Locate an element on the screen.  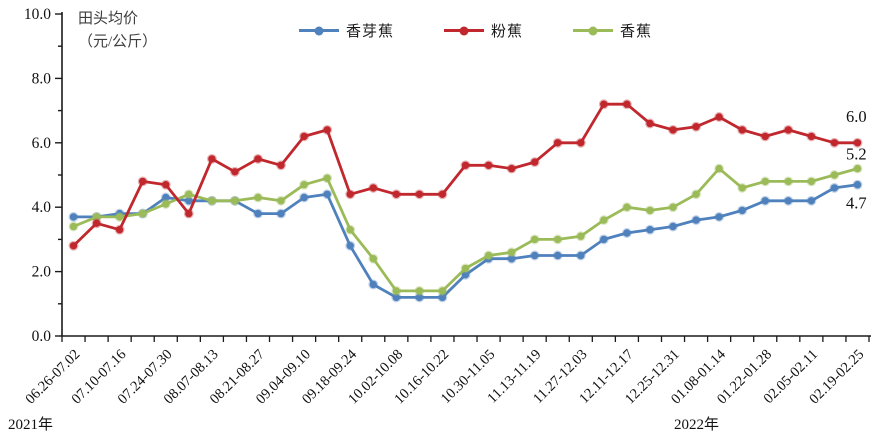
y-tick-label: 10.0 is located at coordinates (37, 14).